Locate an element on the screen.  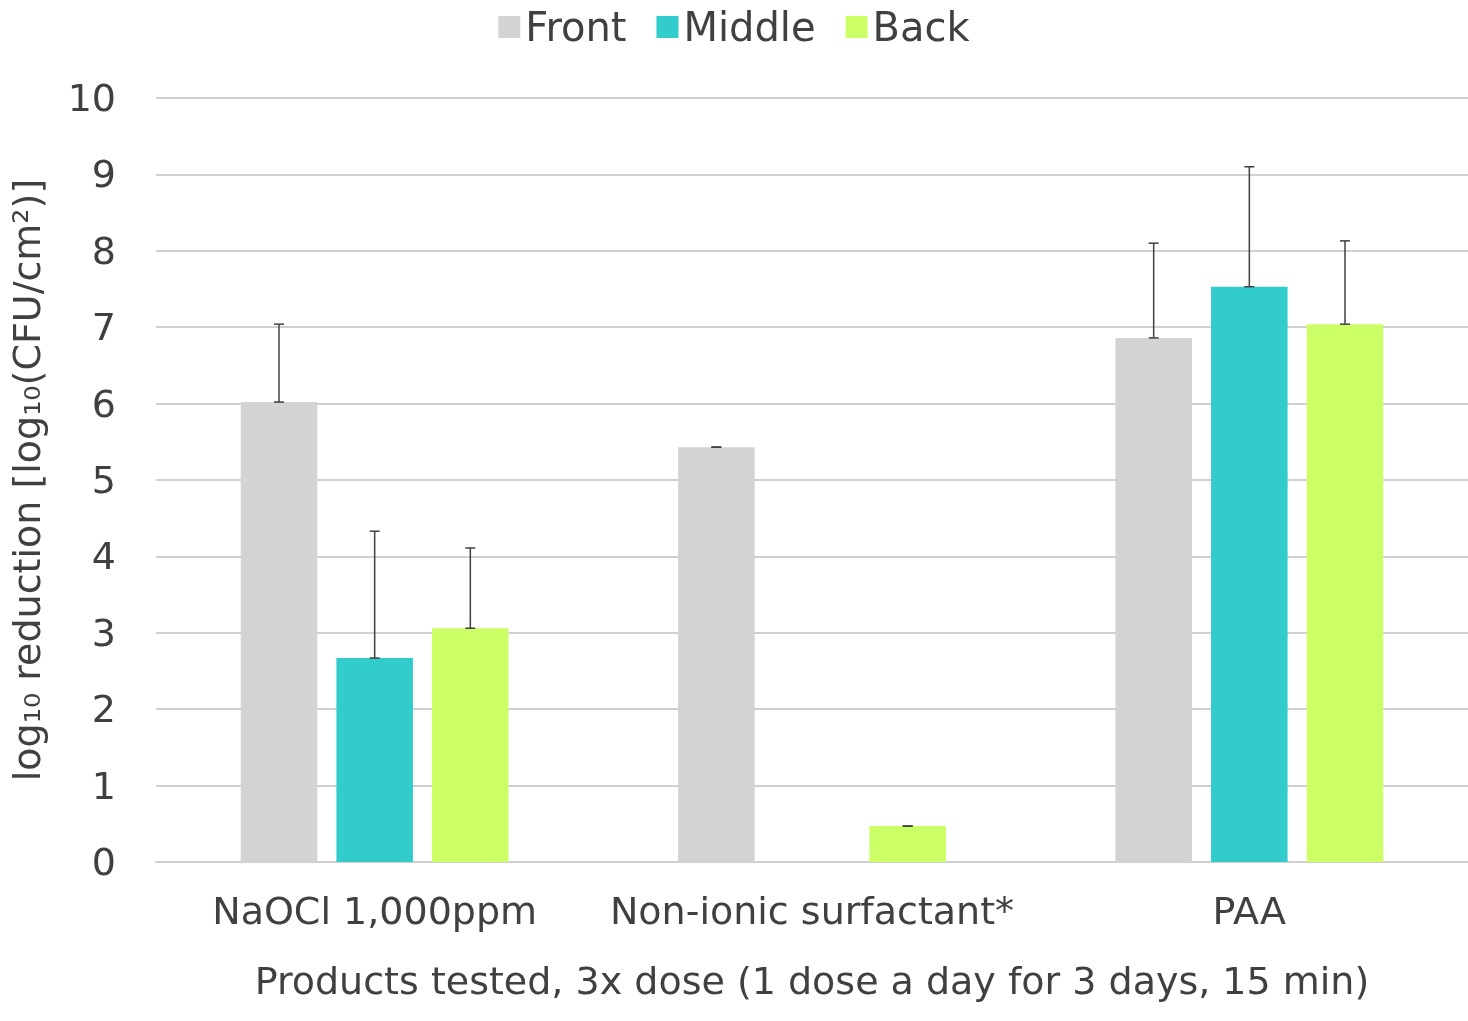
legend-label: Front is located at coordinates (576, 27).